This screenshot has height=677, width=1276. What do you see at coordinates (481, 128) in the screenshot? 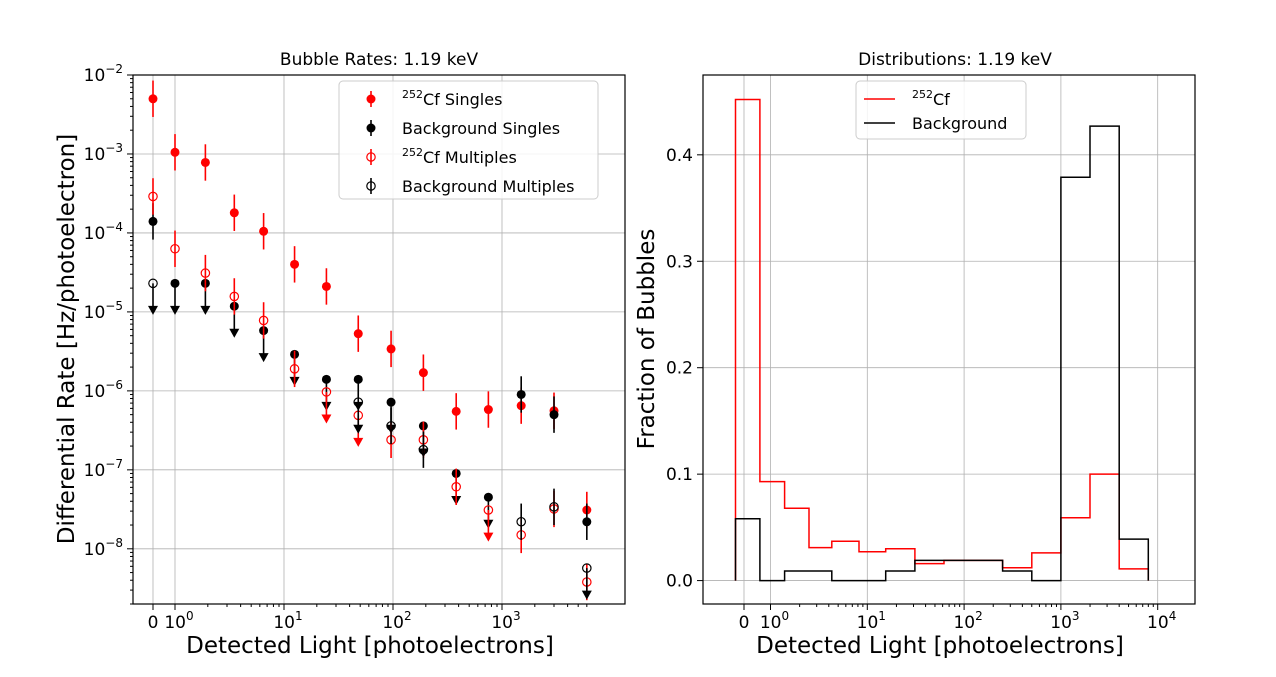
I see `legend-label: Background Singles` at bounding box center [481, 128].